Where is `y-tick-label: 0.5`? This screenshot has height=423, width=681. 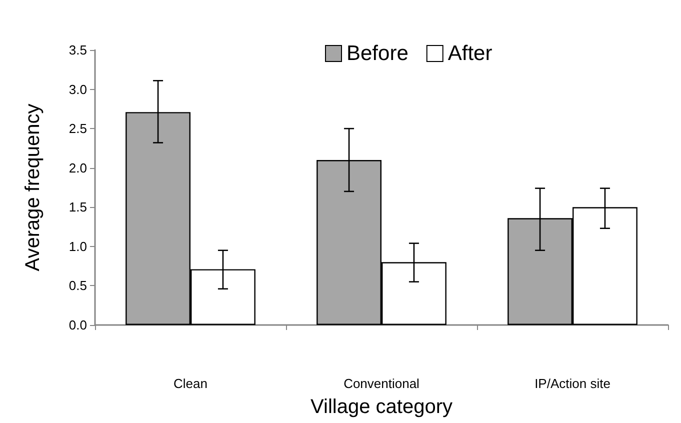 y-tick-label: 0.5 is located at coordinates (77, 286).